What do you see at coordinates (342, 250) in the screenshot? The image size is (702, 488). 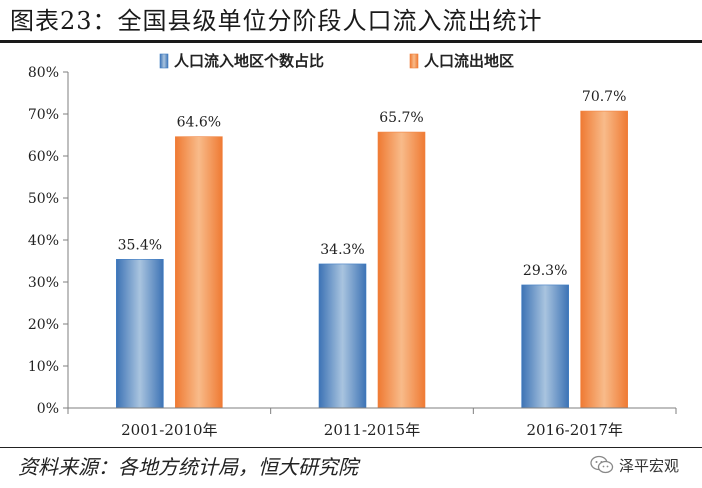 I see `data-label: 34.3%` at bounding box center [342, 250].